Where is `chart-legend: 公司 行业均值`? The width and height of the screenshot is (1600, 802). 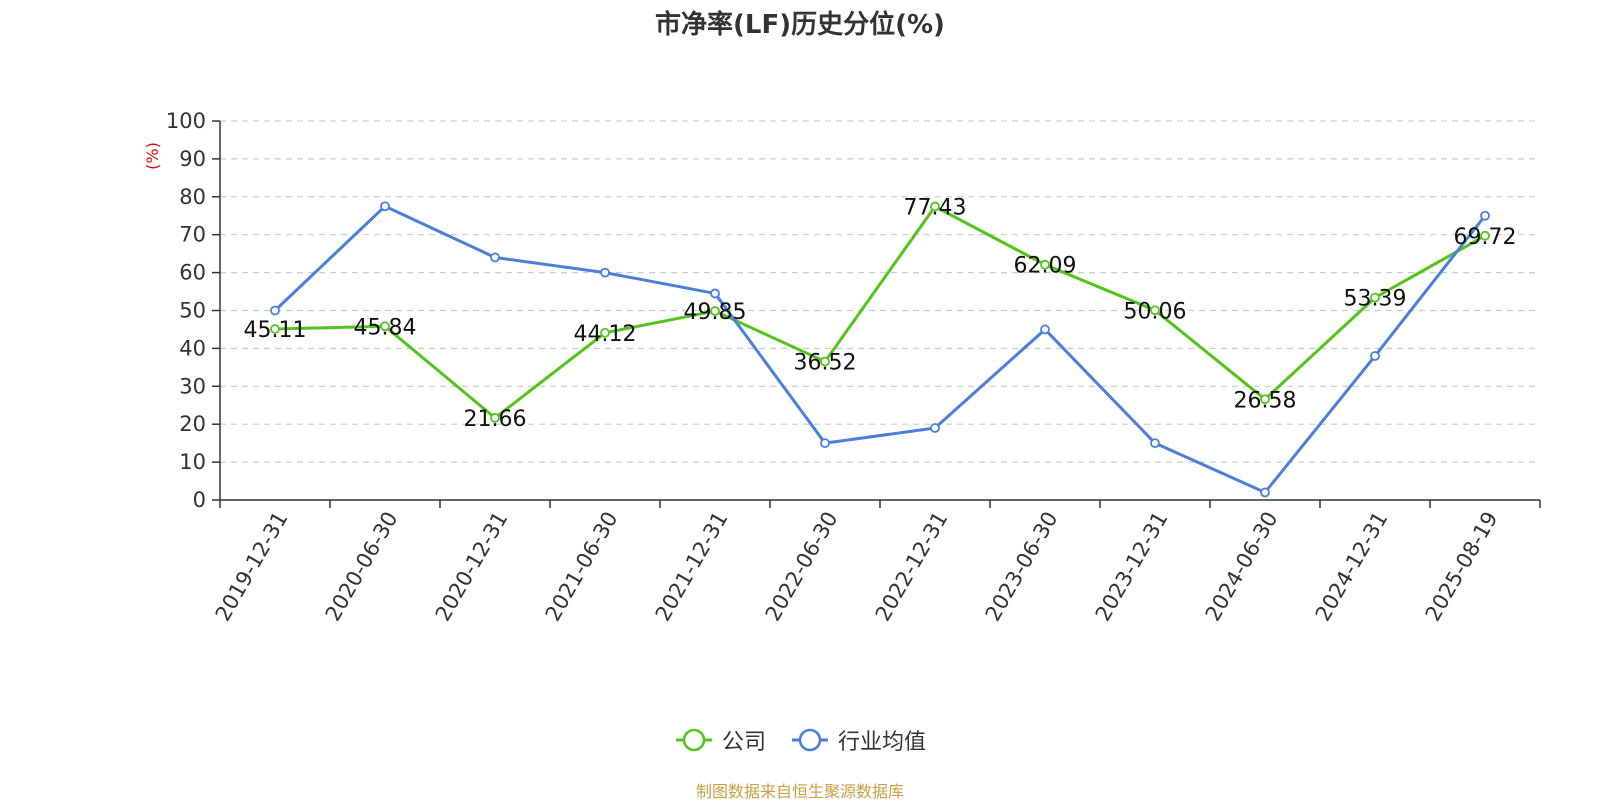
chart-legend: 公司 行业均值 is located at coordinates (800, 740).